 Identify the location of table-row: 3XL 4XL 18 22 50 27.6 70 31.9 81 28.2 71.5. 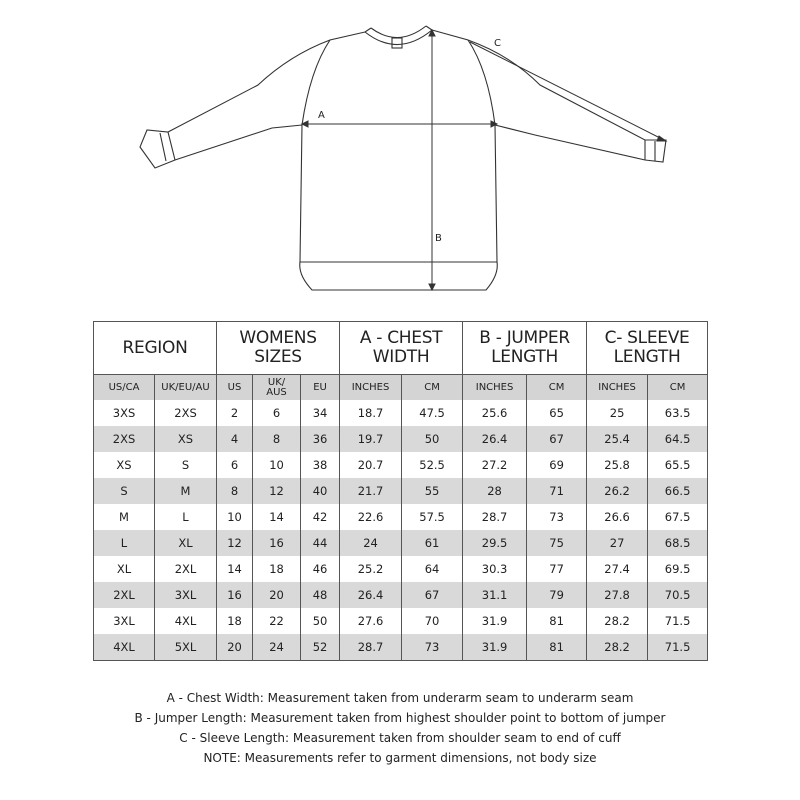
(401, 621).